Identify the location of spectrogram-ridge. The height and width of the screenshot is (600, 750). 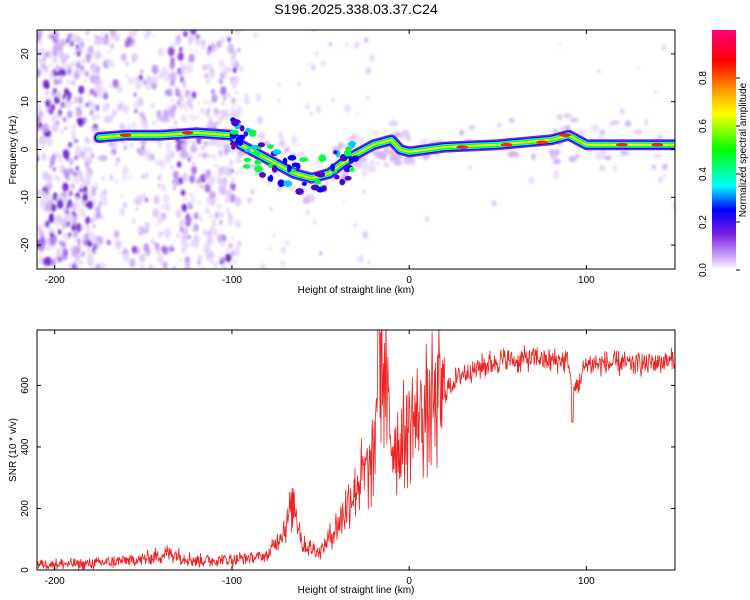
(384, 156).